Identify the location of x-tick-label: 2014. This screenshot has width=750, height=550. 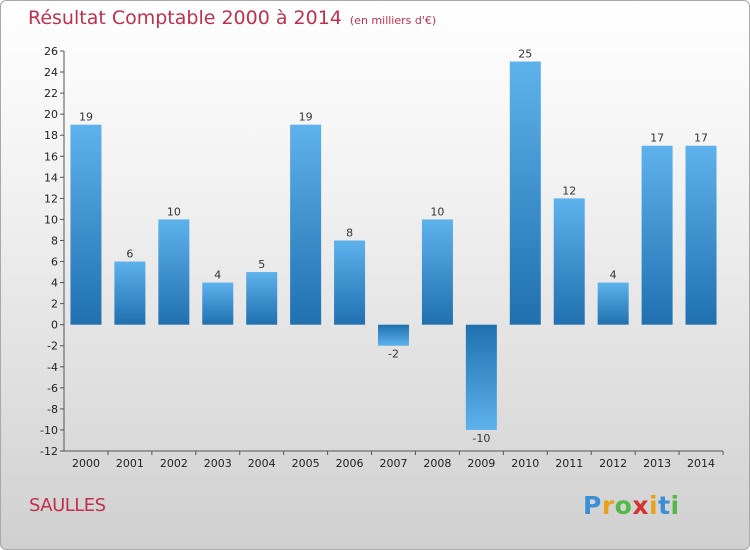
(701, 463).